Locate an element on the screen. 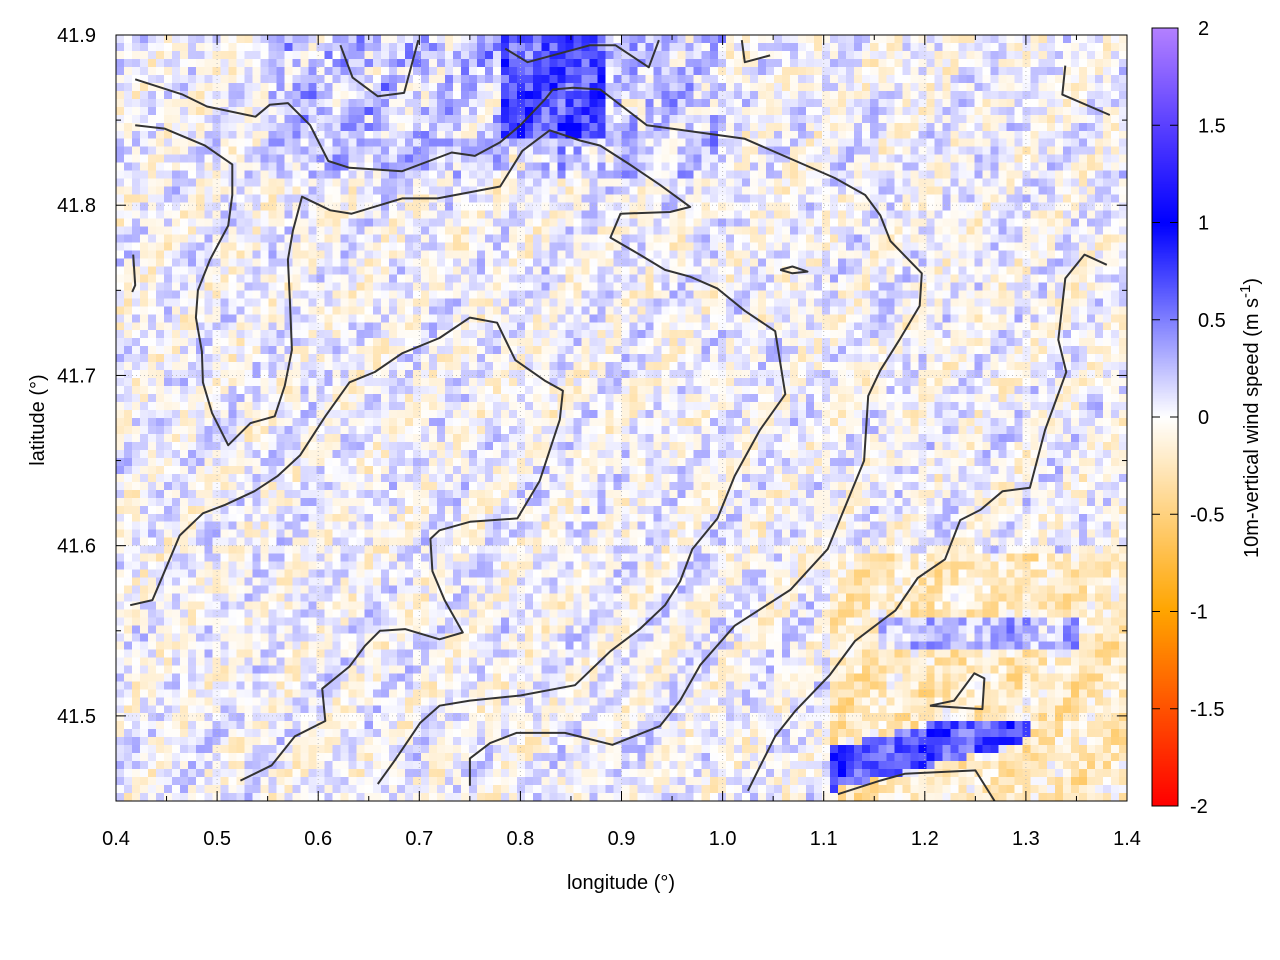  colorbar-tick-label: 0.5 is located at coordinates (1212, 321).